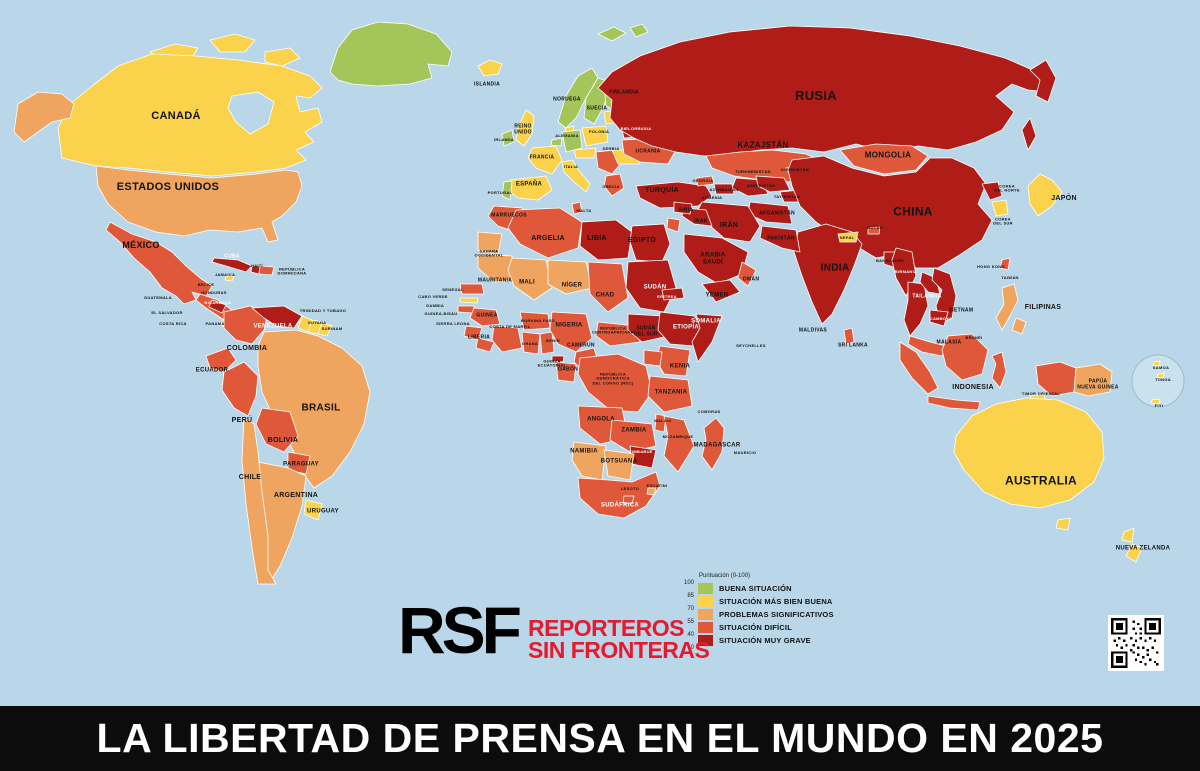  Describe the element at coordinates (816, 95) in the screenshot. I see `country-label: RUSIA` at that location.